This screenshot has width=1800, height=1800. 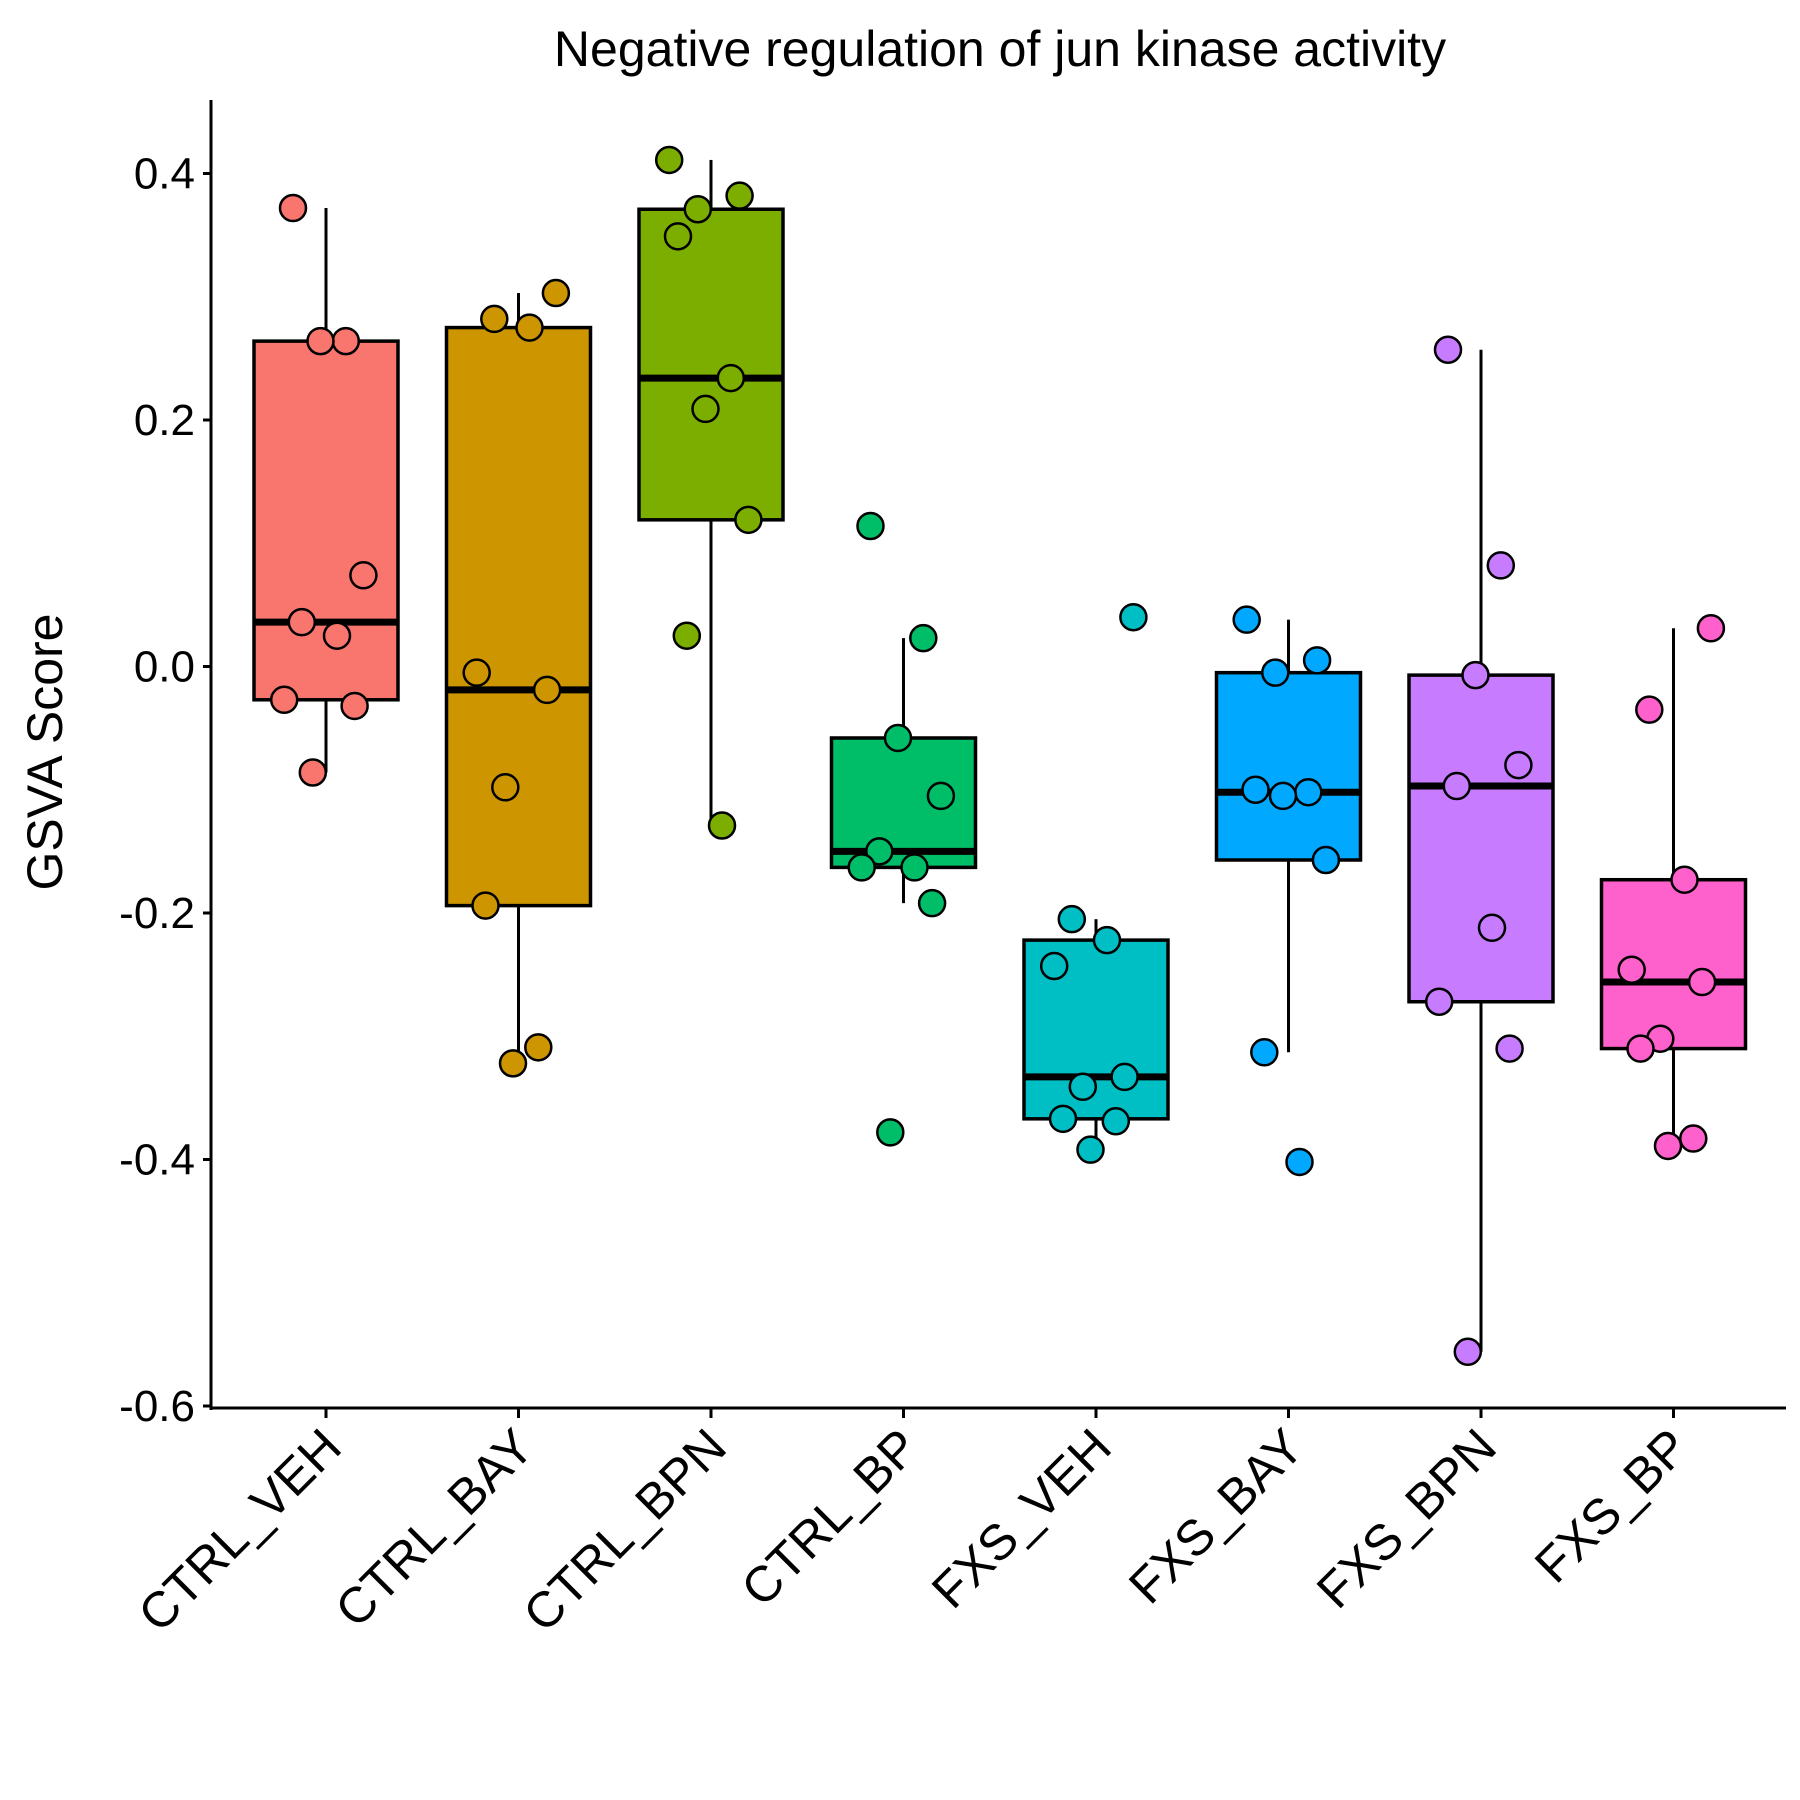 I want to click on y-tick-label: -0.4, so click(x=157, y=1160).